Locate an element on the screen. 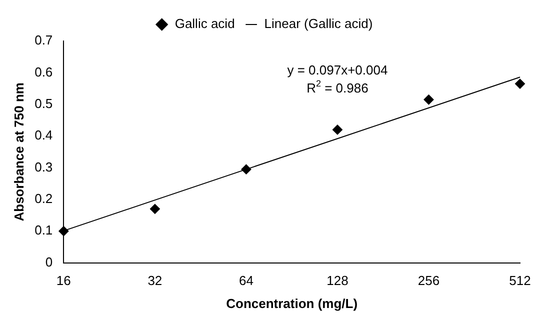  y-axis-title: Absorbance at 750 nm is located at coordinates (18, 152).